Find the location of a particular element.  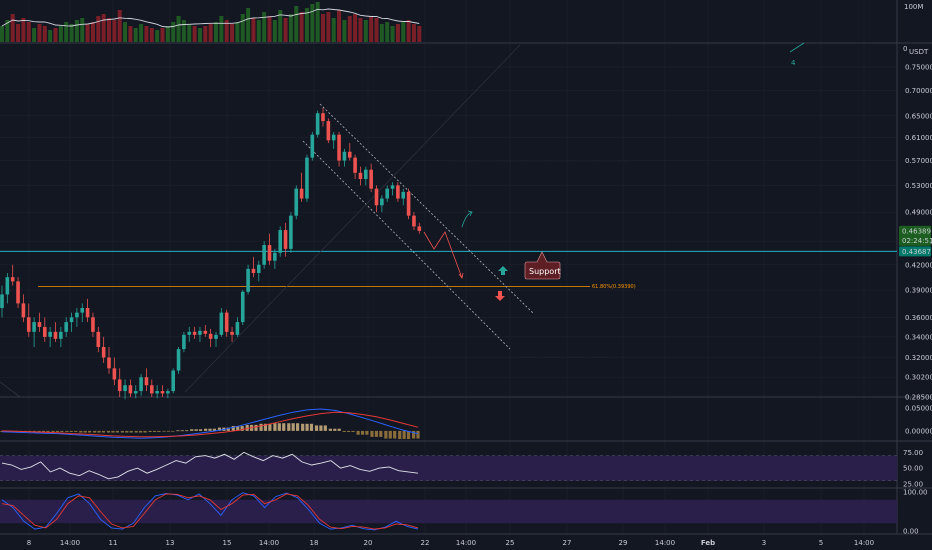

macd-axis: 0.05000 0.00000 is located at coordinates (918, 420).